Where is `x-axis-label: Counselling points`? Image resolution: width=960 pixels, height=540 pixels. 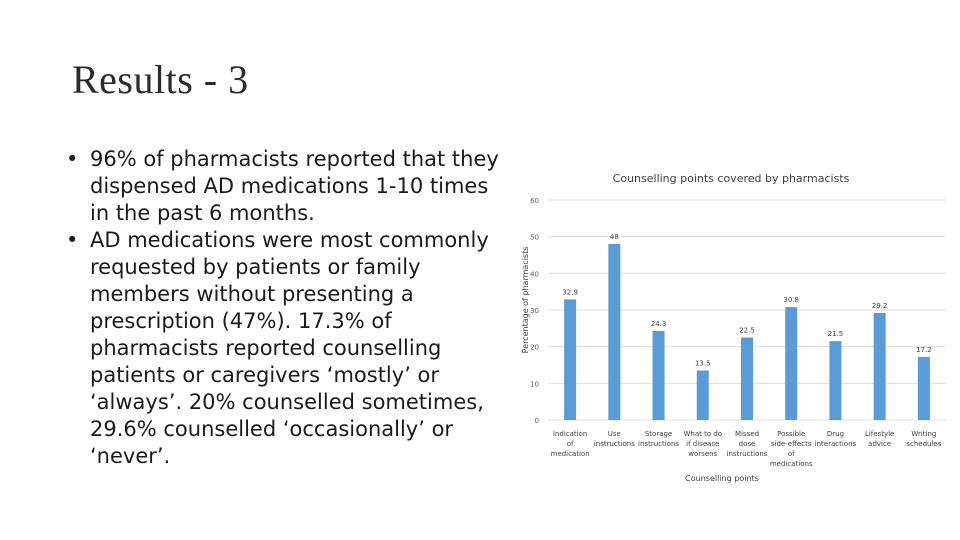 x-axis-label: Counselling points is located at coordinates (722, 478).